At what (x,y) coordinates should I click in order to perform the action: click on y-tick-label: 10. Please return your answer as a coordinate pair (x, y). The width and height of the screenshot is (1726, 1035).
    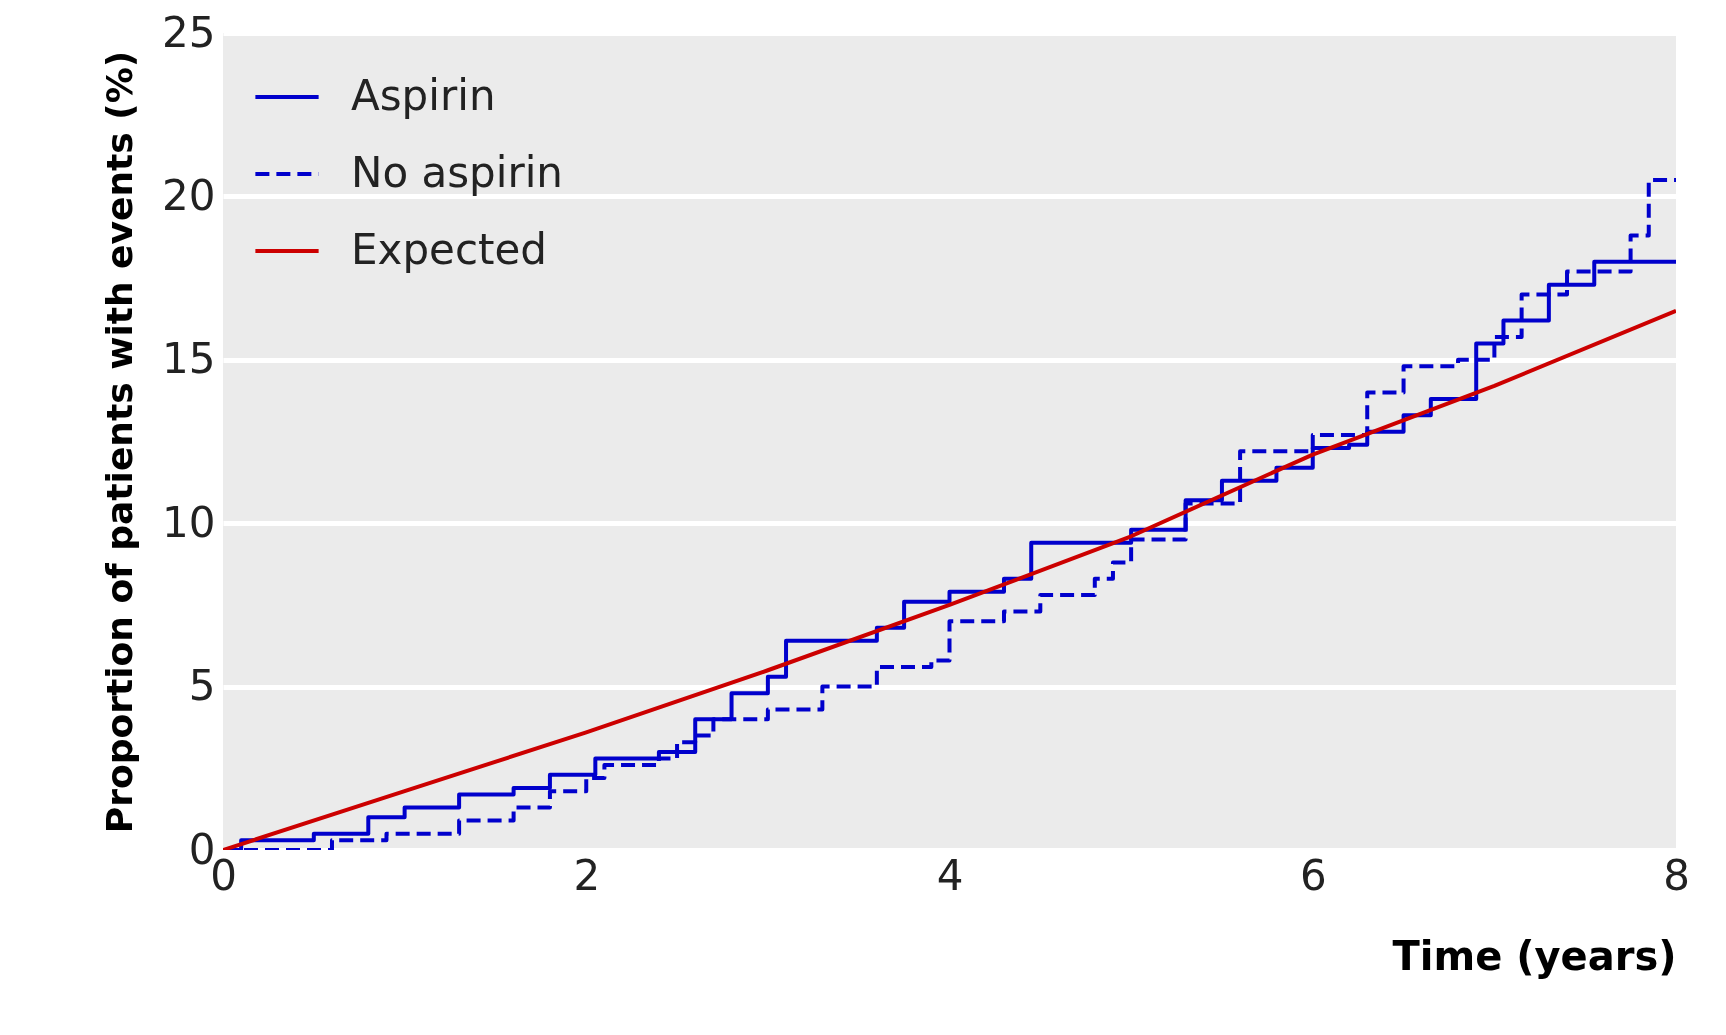
    Looking at the image, I should click on (189, 522).